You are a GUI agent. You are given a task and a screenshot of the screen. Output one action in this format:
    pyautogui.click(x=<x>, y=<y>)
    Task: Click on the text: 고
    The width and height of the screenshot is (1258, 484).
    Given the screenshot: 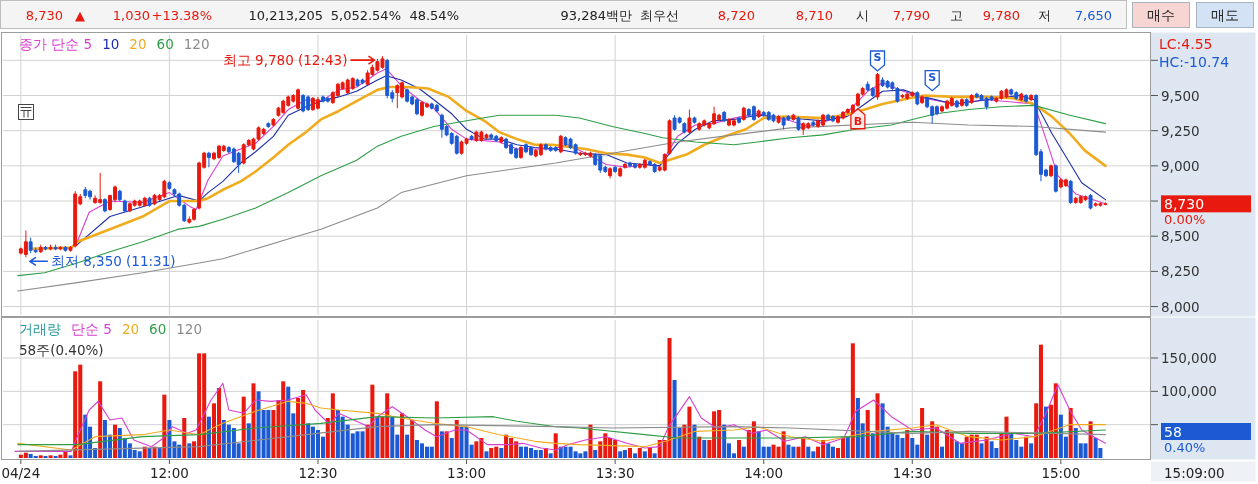 What is the action you would take?
    pyautogui.click(x=956, y=15)
    